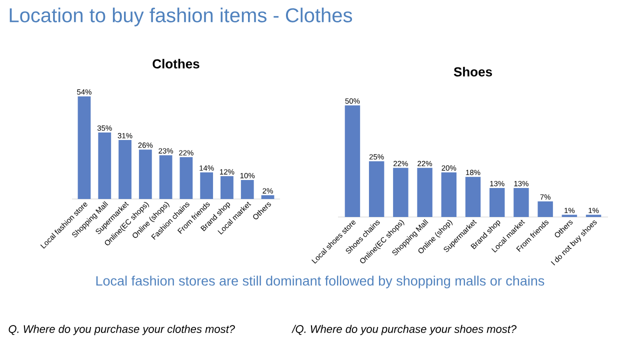  What do you see at coordinates (121, 330) in the screenshot?
I see `text: Q. Where do you purchase your clothes most?` at bounding box center [121, 330].